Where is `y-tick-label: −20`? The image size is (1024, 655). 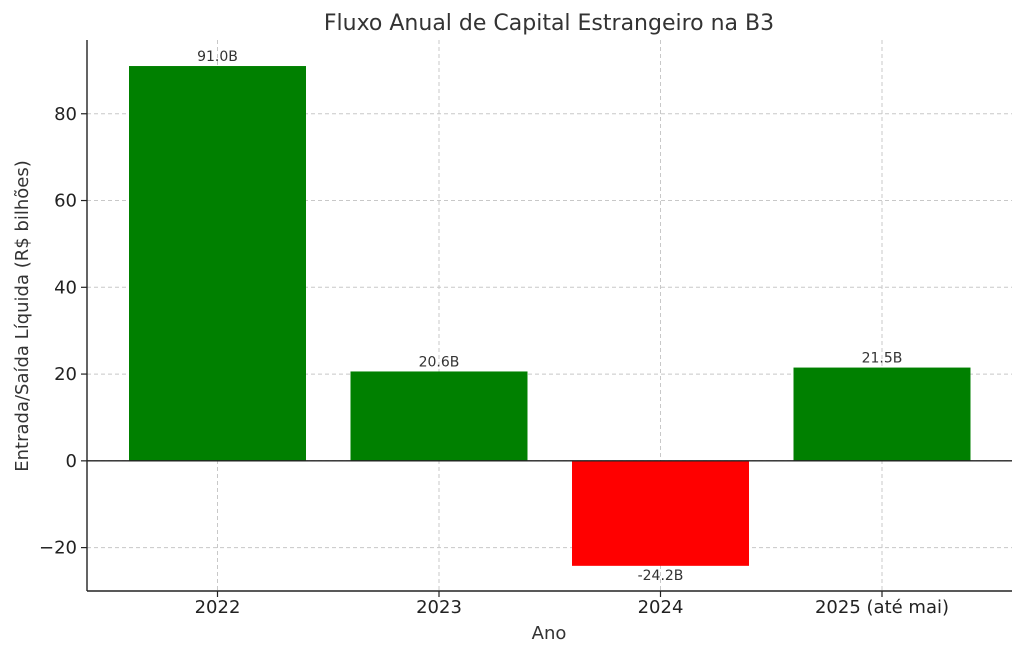
y-tick-label: −20 is located at coordinates (58, 548).